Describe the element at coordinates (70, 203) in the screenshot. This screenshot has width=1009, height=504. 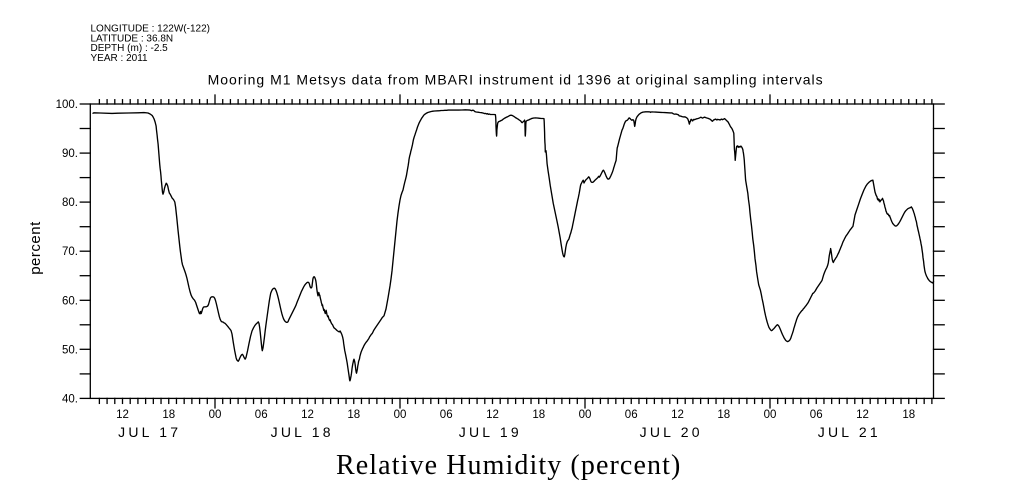
I see `svg-text: 80.` at that location.